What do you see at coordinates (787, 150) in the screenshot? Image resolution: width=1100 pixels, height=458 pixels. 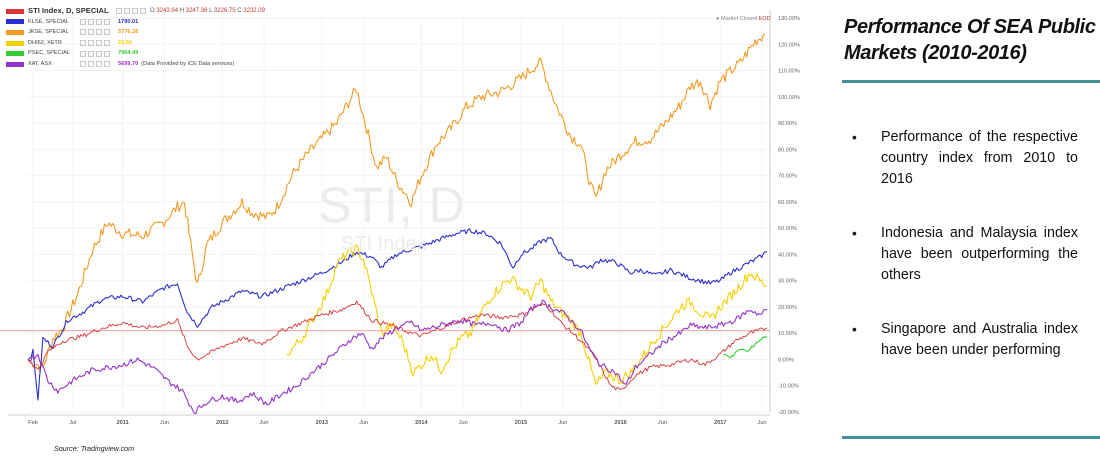 I see `y-tick-label: 80.00%` at bounding box center [787, 150].